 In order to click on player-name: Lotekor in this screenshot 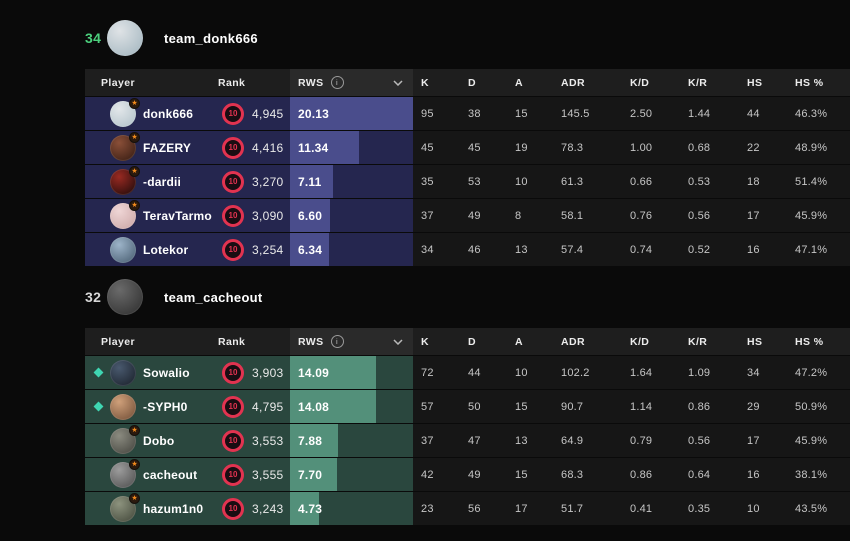, I will do `click(166, 249)`.